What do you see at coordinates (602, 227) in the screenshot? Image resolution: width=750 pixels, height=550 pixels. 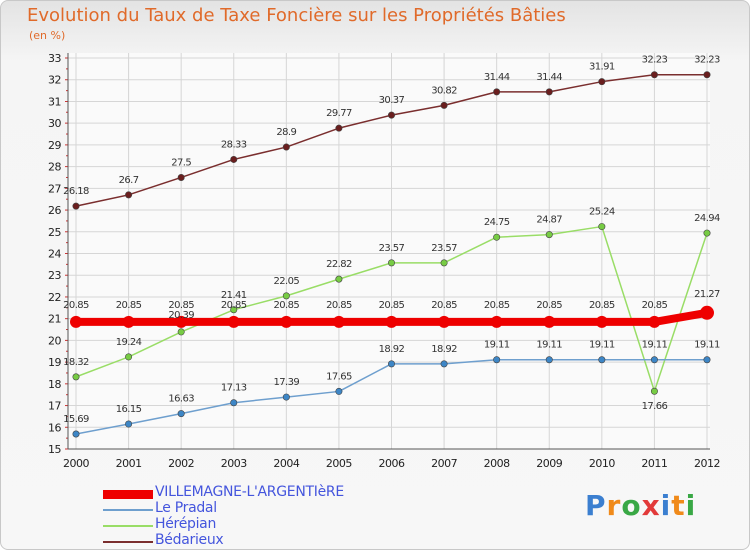 I see `data-point-h-r-pian-2010` at bounding box center [602, 227].